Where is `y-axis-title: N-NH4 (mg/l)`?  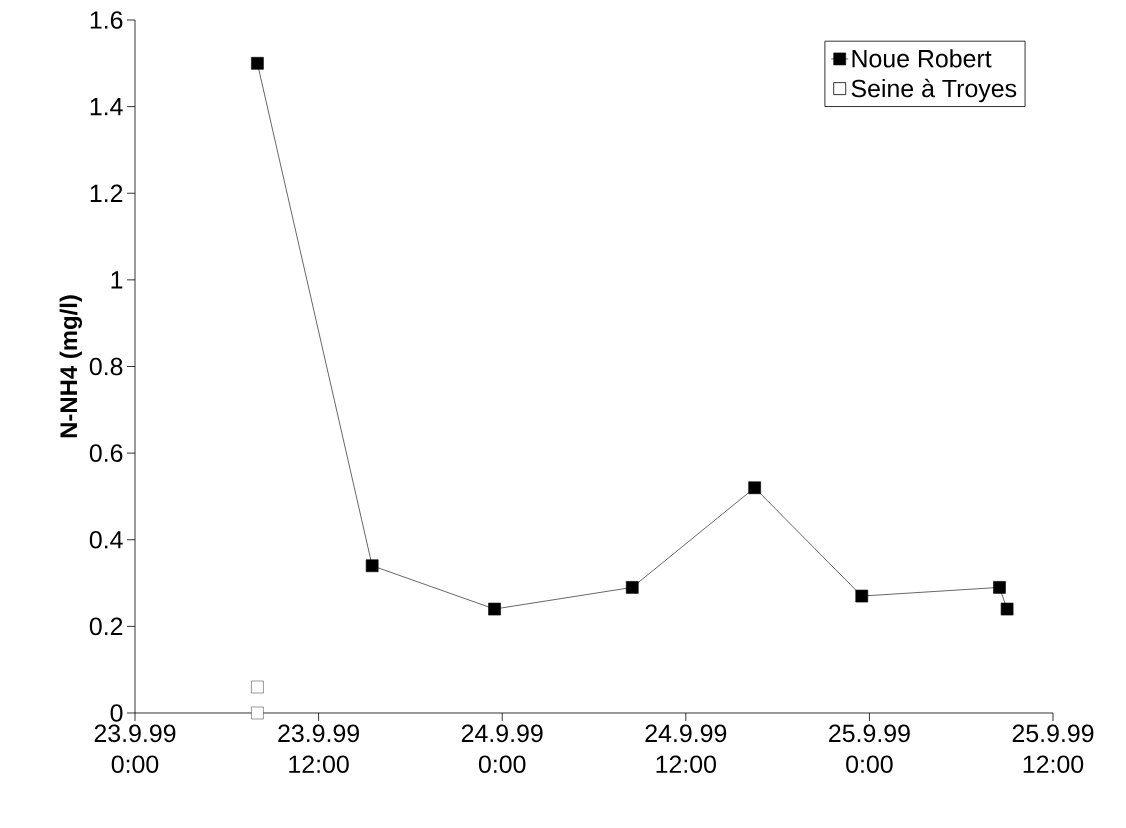
y-axis-title: N-NH4 (mg/l) is located at coordinates (71, 366).